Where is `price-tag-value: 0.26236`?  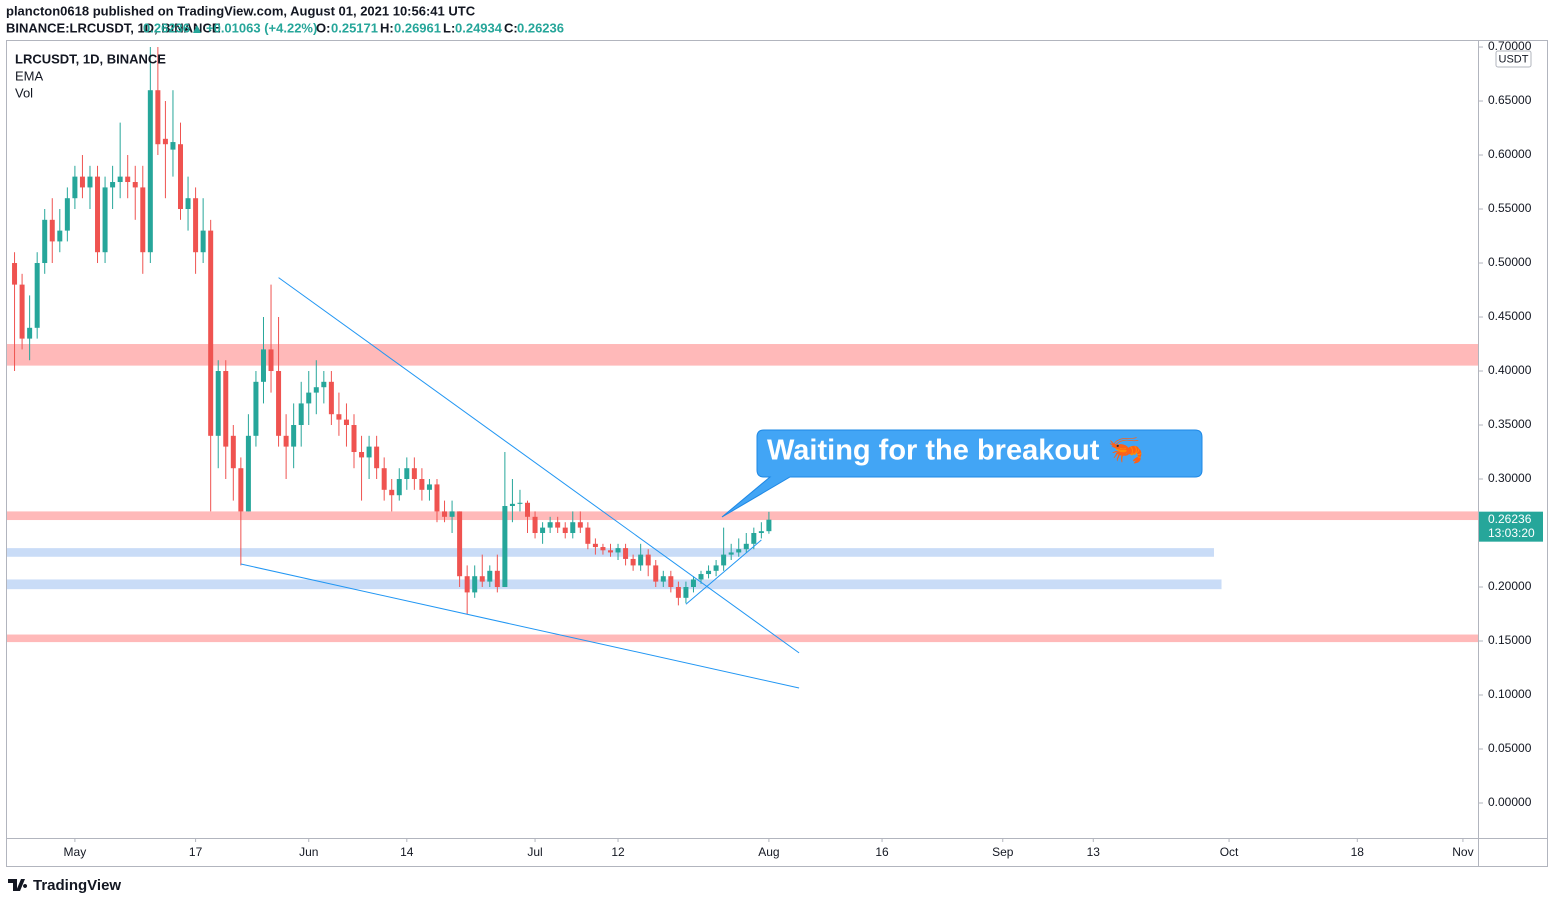
price-tag-value: 0.26236 is located at coordinates (1510, 519).